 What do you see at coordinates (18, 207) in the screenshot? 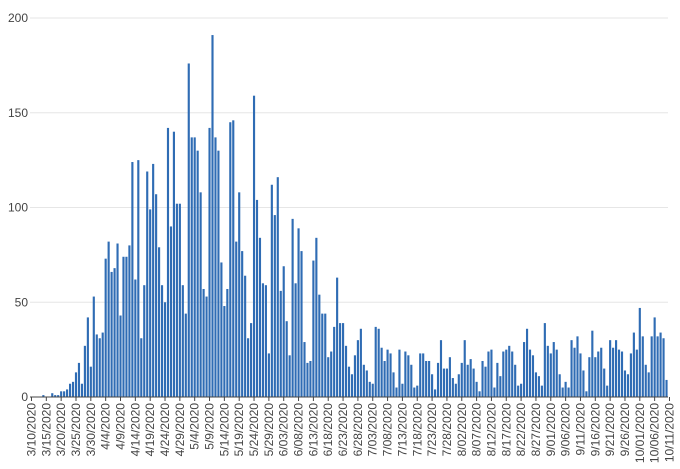
I see `y-axis-ticks: 0 50 100 150 200` at bounding box center [18, 207].